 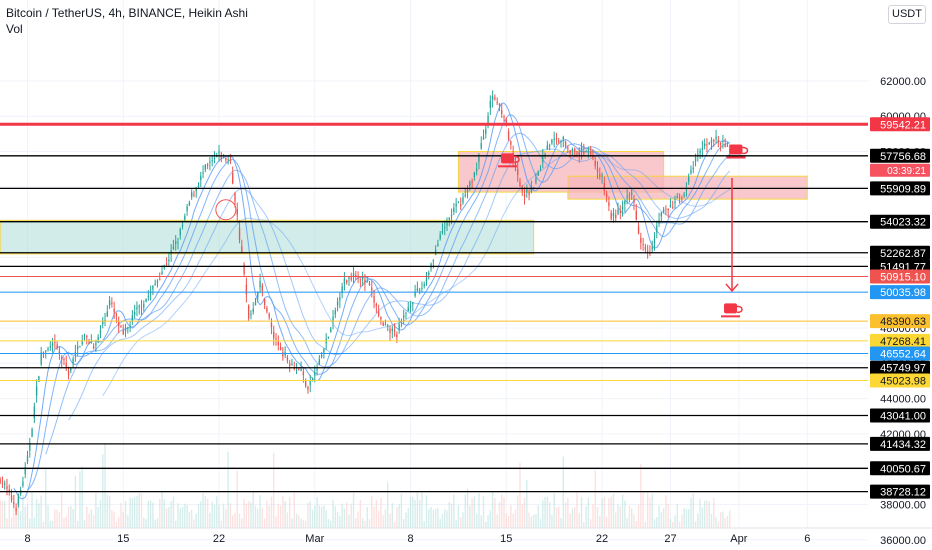 I want to click on currency-button: USDT, so click(x=907, y=14).